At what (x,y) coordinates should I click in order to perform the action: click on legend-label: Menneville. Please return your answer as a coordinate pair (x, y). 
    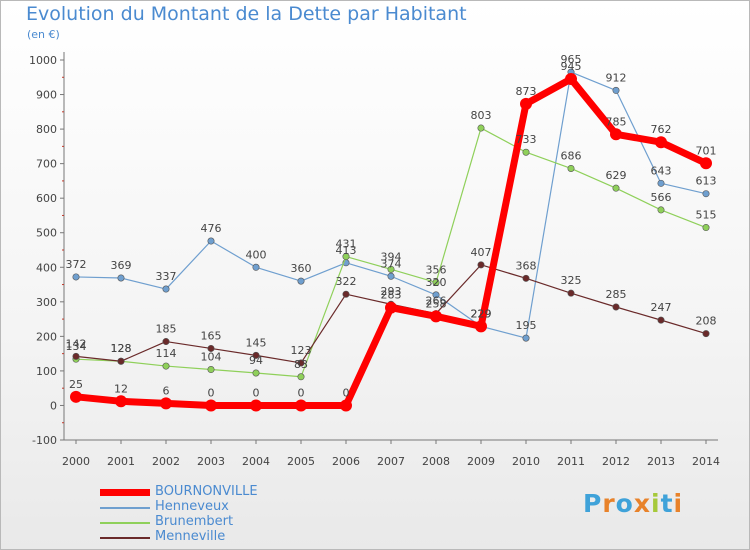
    Looking at the image, I should click on (190, 536).